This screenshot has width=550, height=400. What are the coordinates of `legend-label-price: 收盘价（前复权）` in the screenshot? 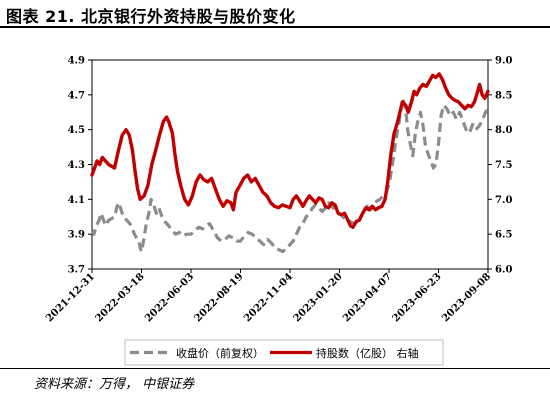 It's located at (220, 353).